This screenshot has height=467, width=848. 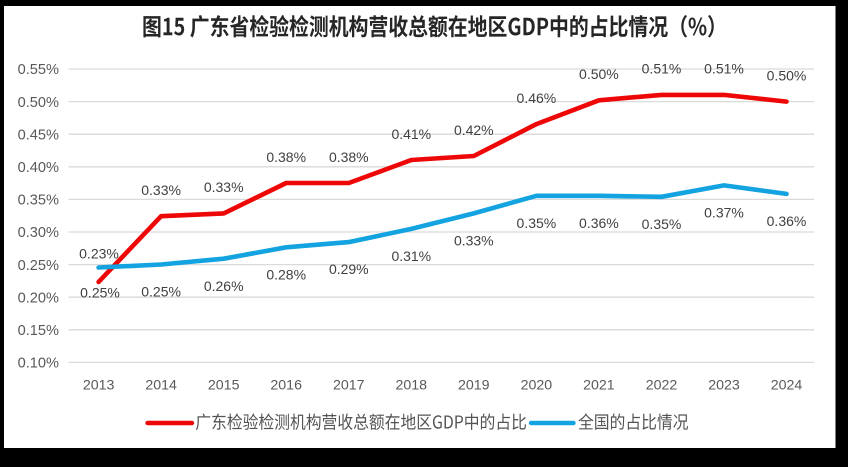 I want to click on svg-text: 0.45%, so click(x=38, y=135).